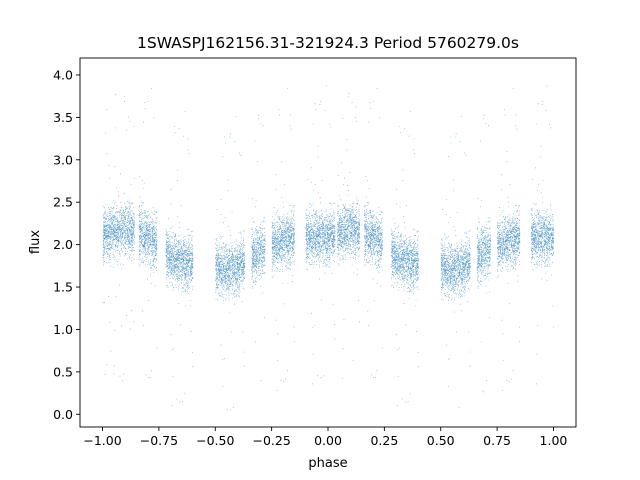 This screenshot has width=640, height=480. What do you see at coordinates (384, 440) in the screenshot?
I see `x-tick-label: 0.25` at bounding box center [384, 440].